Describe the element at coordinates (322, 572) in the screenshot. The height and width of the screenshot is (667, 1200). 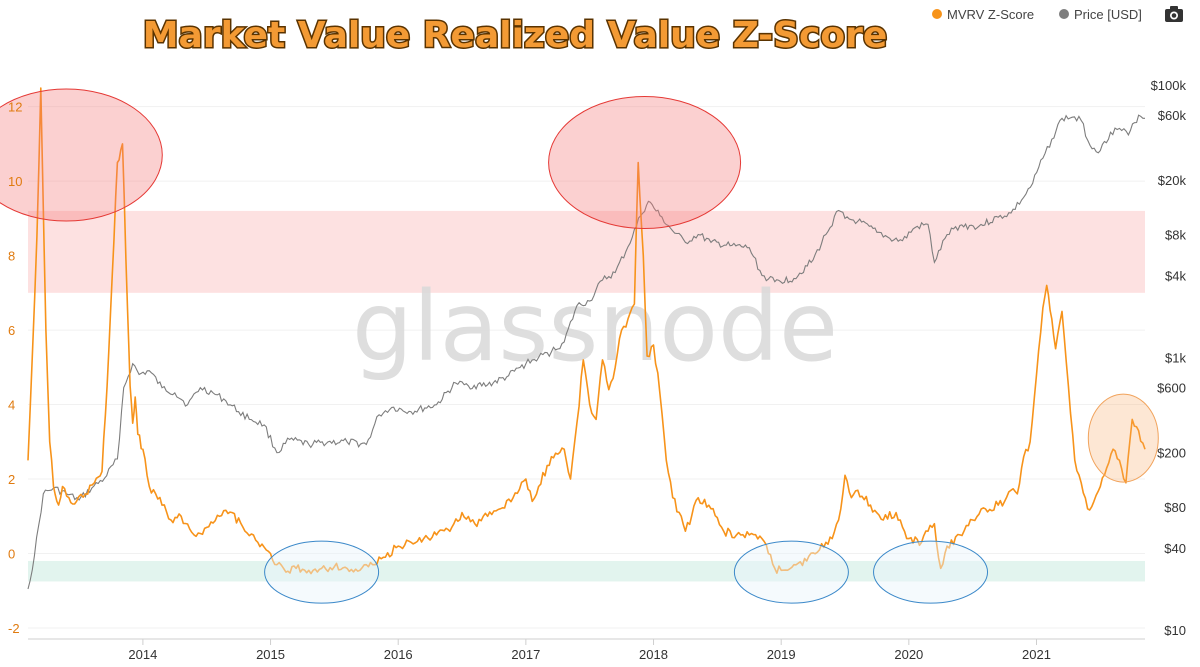
I see `bottom-2015-circle` at that location.